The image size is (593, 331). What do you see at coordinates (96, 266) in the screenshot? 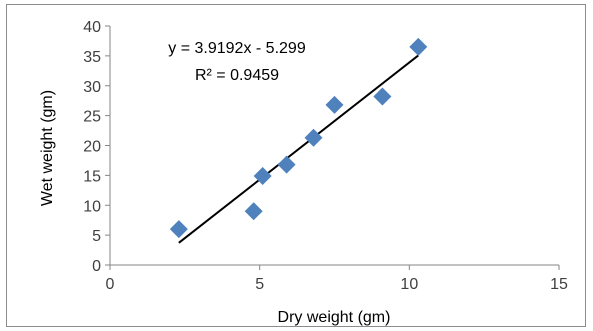
I see `y-tick-label: 0` at bounding box center [96, 266].